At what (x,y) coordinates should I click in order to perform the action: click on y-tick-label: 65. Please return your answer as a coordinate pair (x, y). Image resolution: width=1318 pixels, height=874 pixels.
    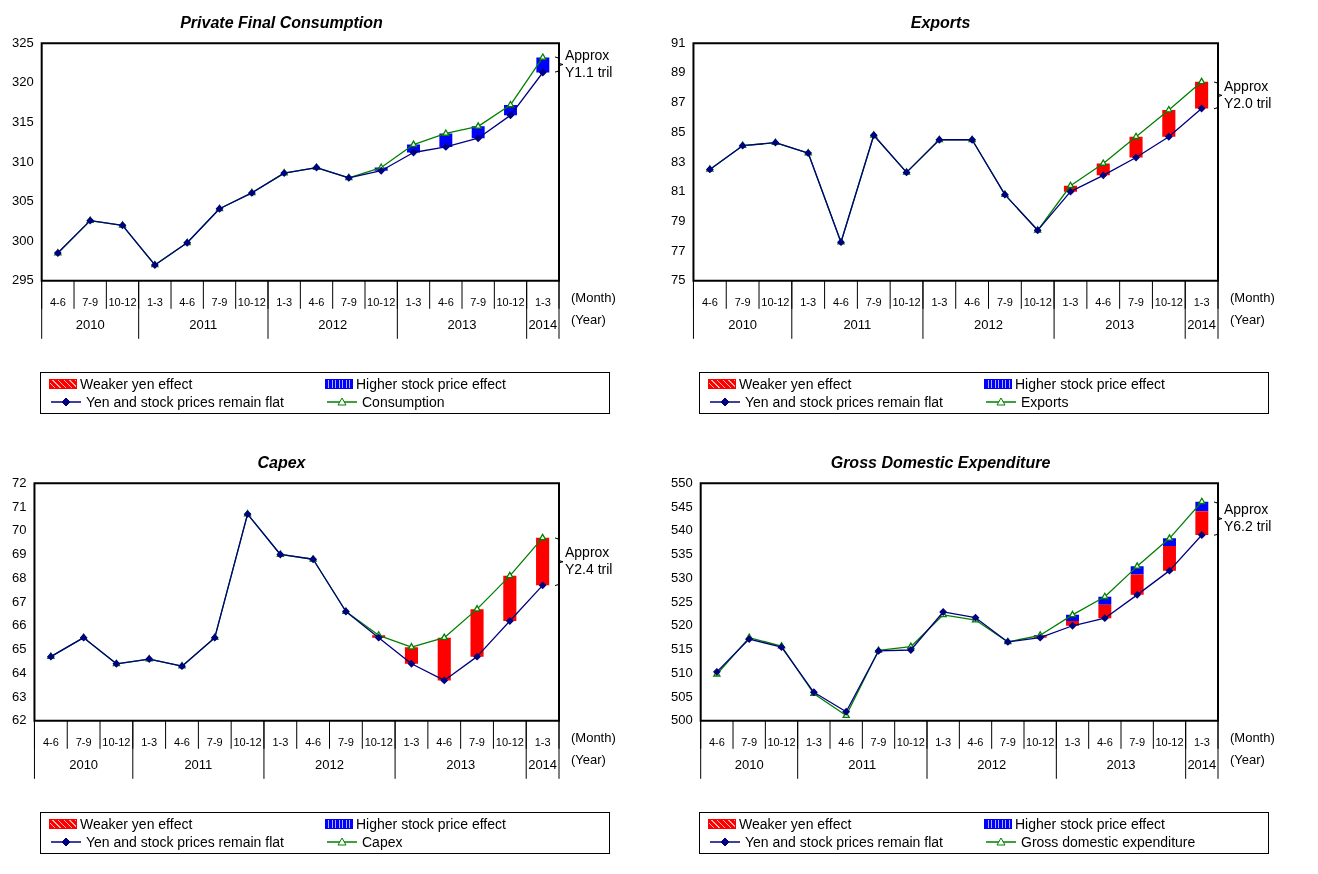
    Looking at the image, I should click on (19, 649).